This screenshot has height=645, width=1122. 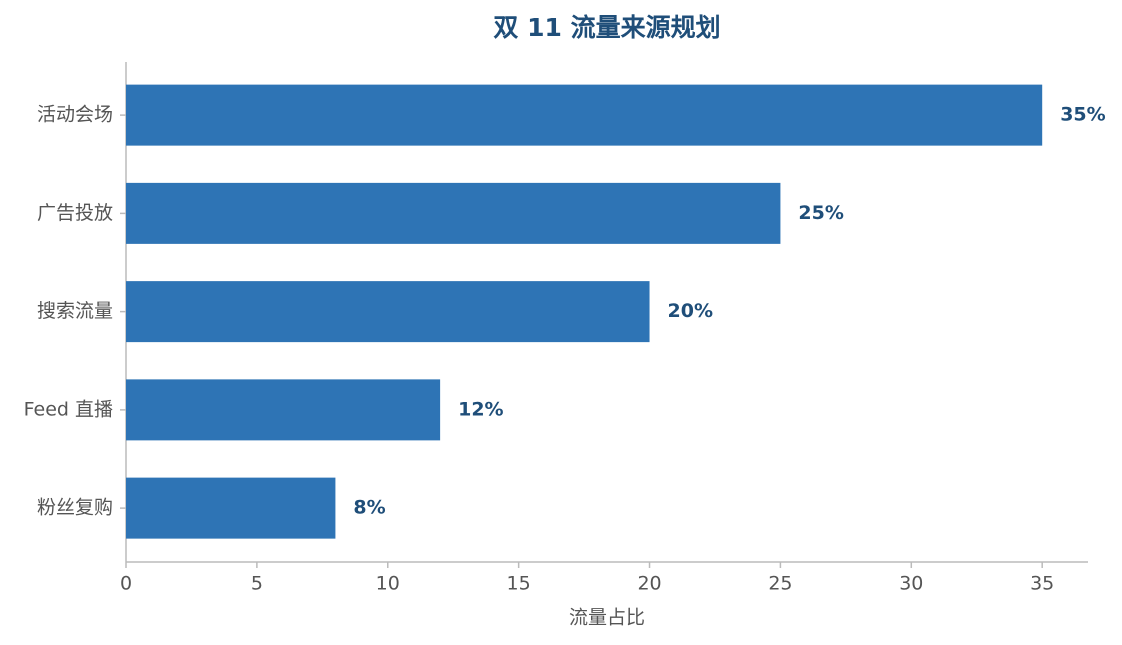 What do you see at coordinates (911, 584) in the screenshot?
I see `x-tick-label: 30` at bounding box center [911, 584].